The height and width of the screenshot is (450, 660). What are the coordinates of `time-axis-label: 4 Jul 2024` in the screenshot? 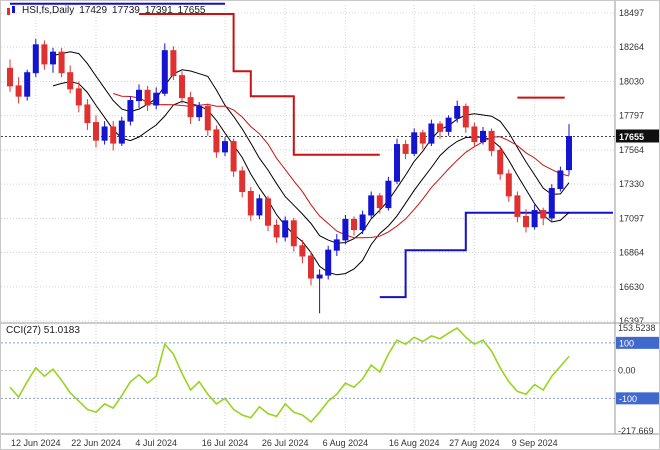 It's located at (156, 443).